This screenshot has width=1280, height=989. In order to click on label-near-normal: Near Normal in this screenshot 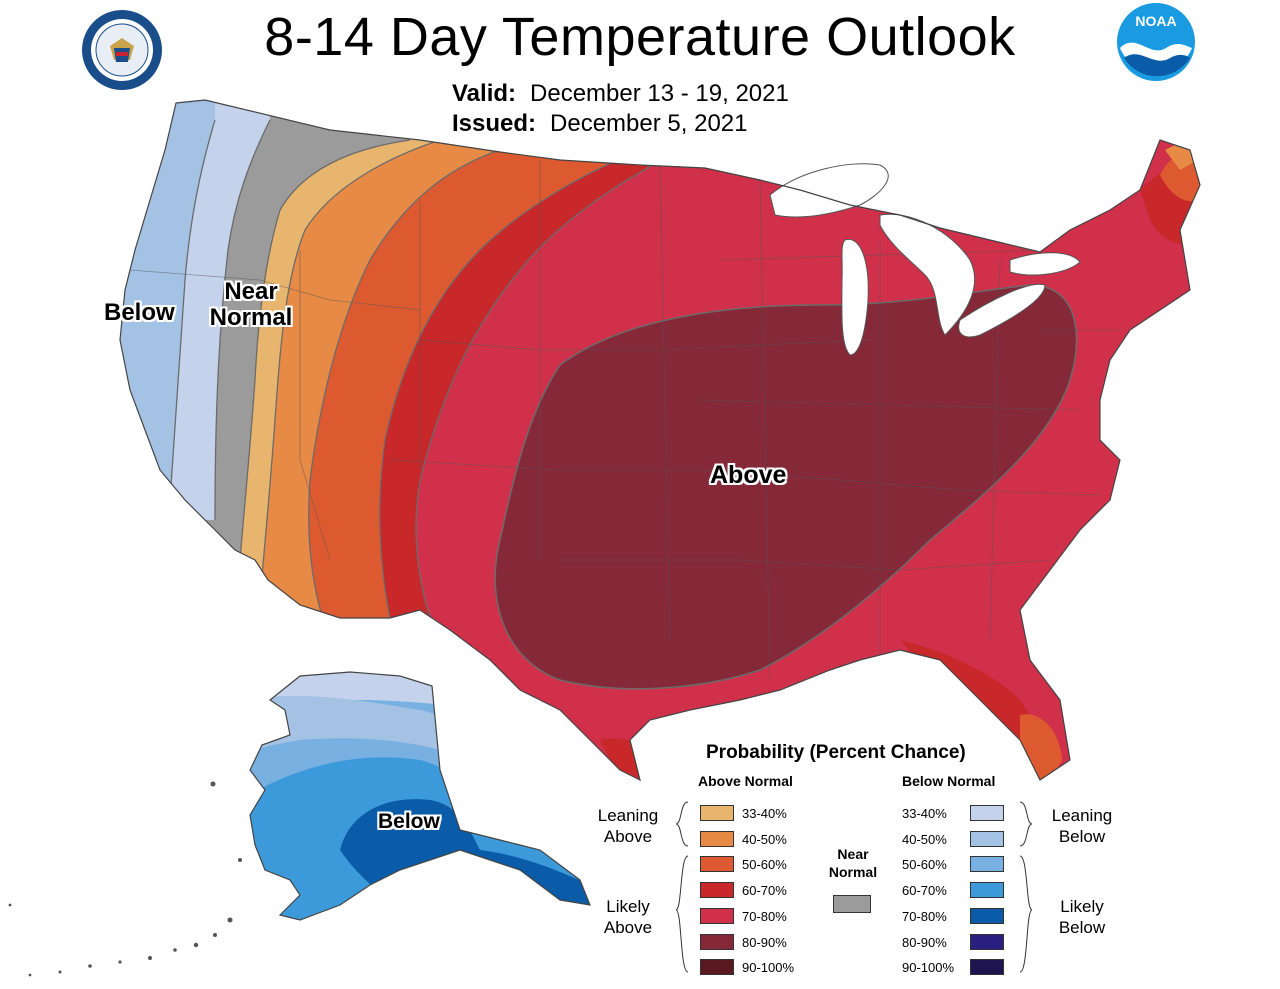, I will do `click(251, 305)`.